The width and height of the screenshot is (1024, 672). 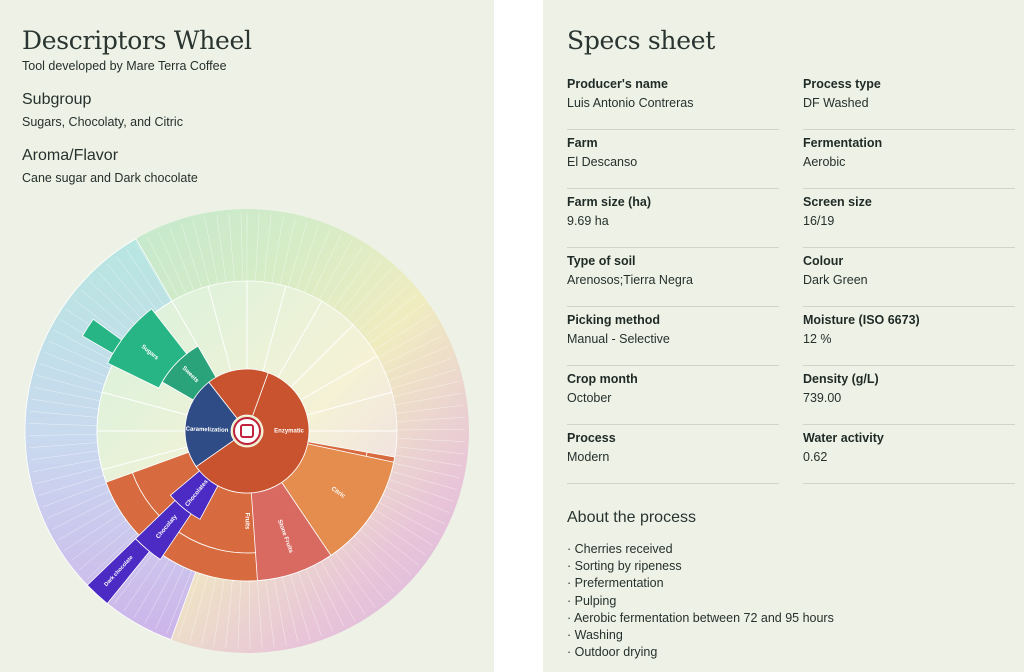 I want to click on spec-producer-name: Producer's name Luis Antonio Contreras, so click(x=673, y=103).